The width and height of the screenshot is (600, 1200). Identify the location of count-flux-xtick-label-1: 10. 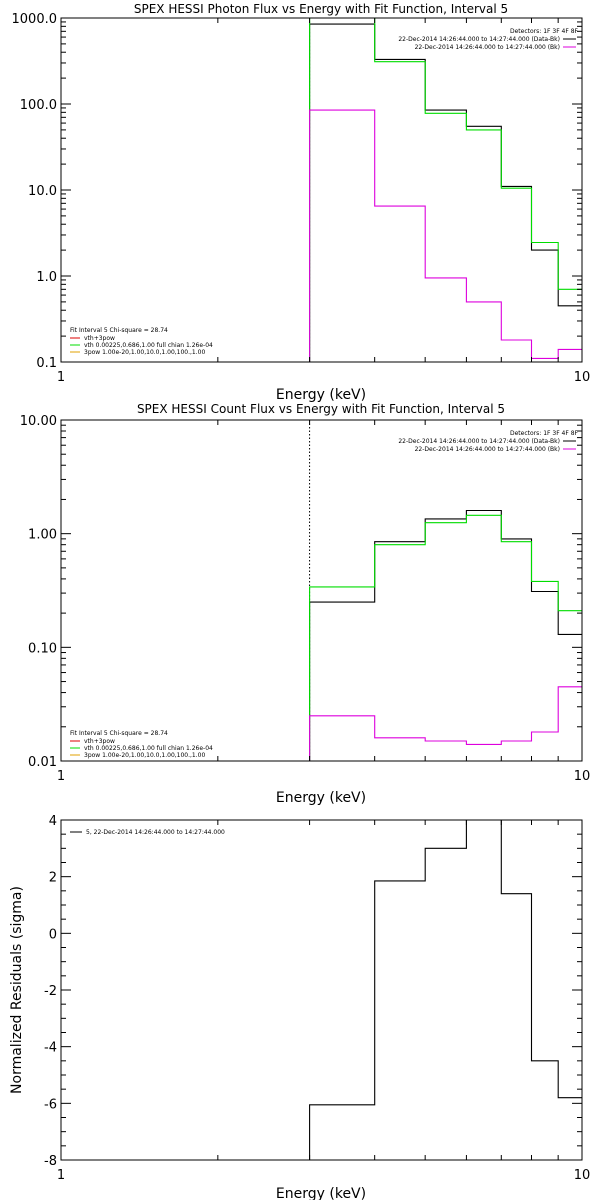
(582, 776).